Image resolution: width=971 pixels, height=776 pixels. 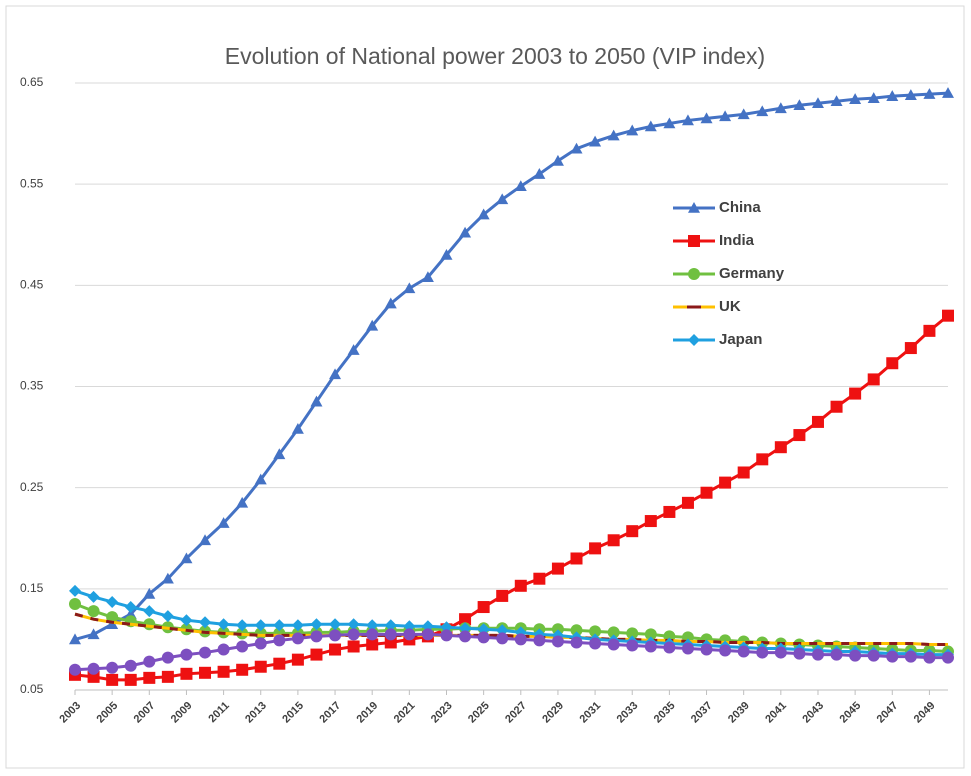 I want to click on y-tick-label: 0.55, so click(x=32, y=183).